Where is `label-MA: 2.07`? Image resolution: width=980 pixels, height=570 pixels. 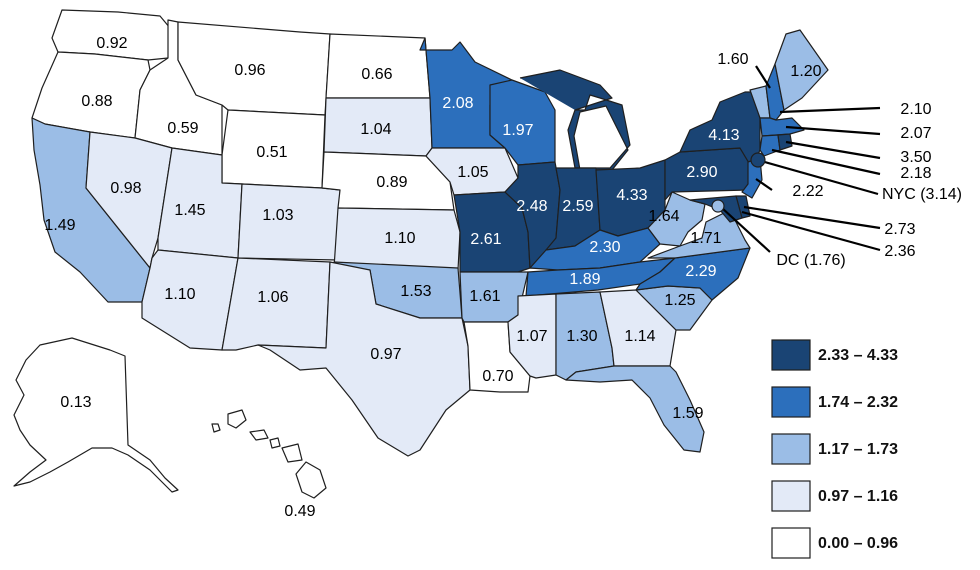
label-MA: 2.07 is located at coordinates (915, 133).